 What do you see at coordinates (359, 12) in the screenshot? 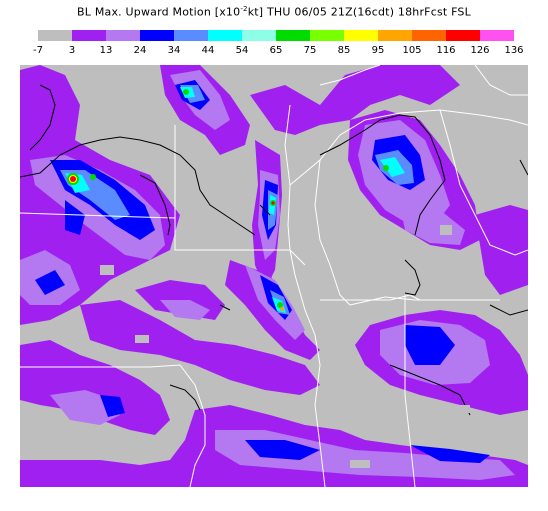
I see `title-right: kt] THU 06/05 21Z(16cdt) 18hrFcst FSL` at bounding box center [359, 12].